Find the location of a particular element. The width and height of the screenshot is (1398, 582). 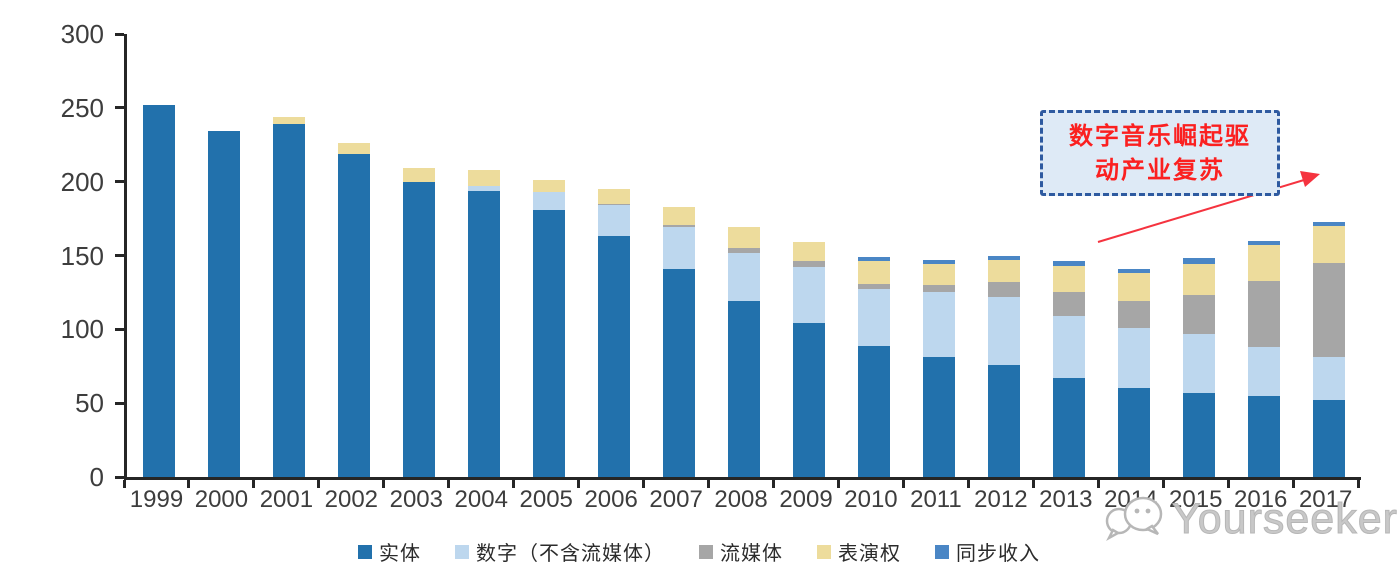

bar-group-2000 is located at coordinates (224, 255).